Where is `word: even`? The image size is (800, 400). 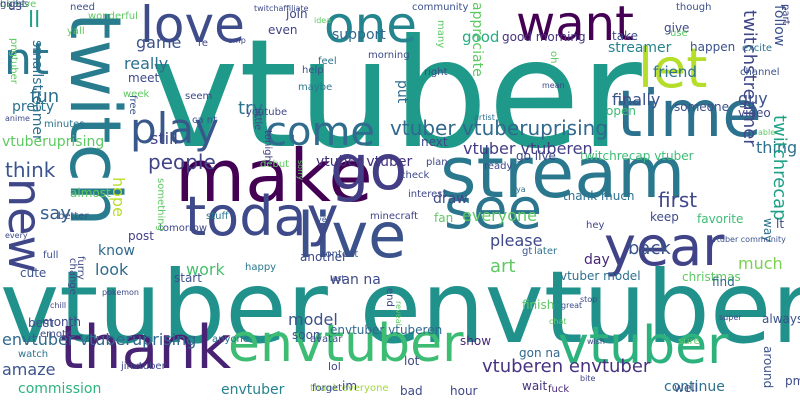
word: even is located at coordinates (283, 30).